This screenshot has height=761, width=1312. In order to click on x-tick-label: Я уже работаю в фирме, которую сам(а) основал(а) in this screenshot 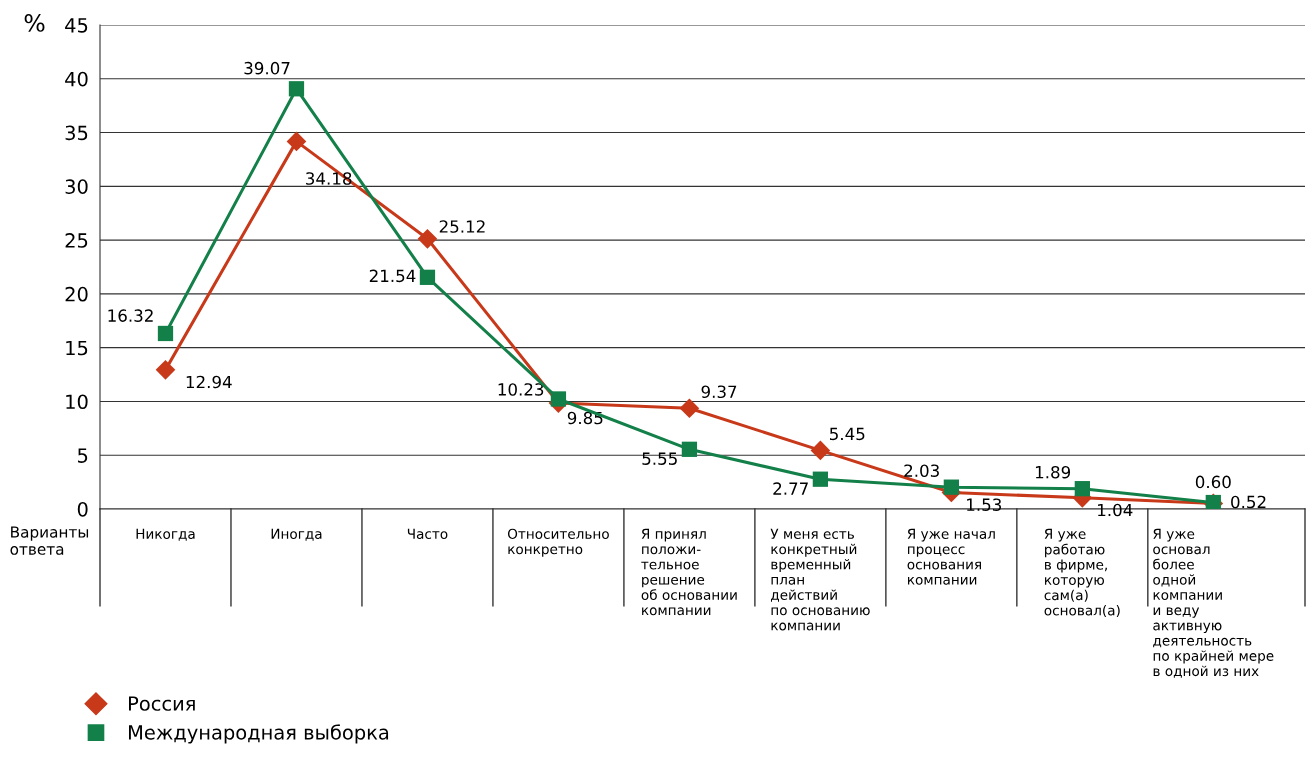, I will do `click(1082, 573)`.